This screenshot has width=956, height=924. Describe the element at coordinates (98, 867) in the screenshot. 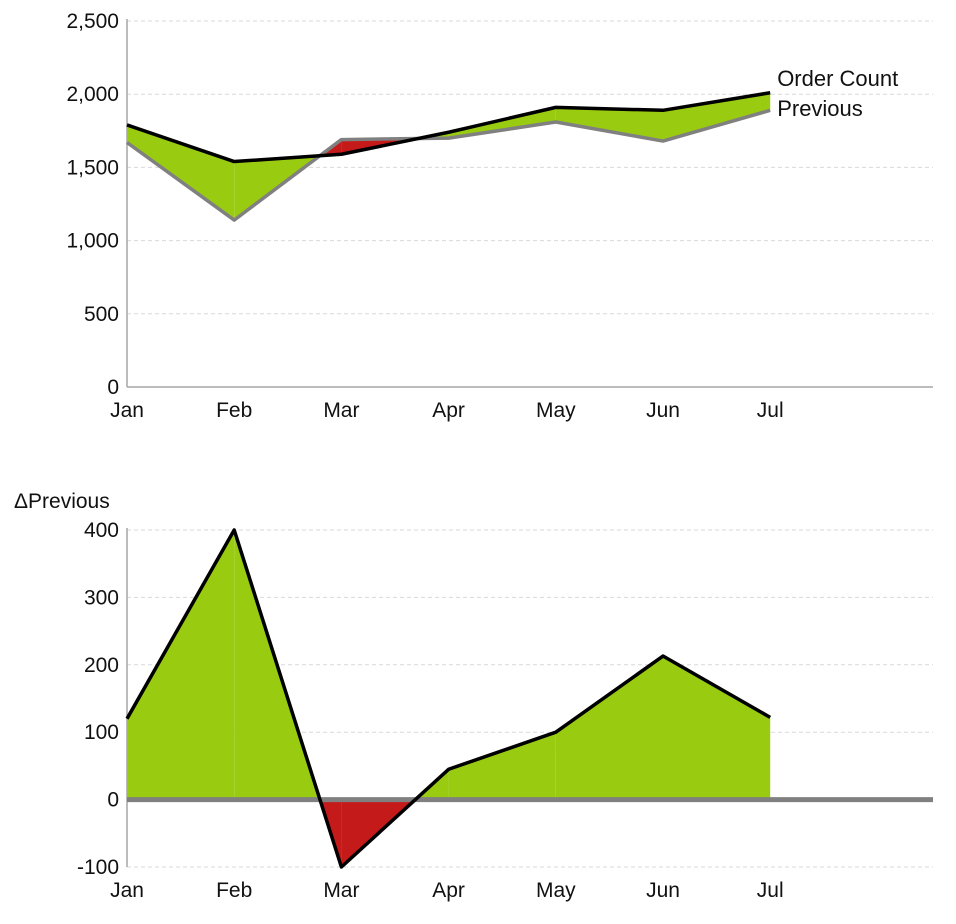

I see `y-tick-label: -100` at that location.